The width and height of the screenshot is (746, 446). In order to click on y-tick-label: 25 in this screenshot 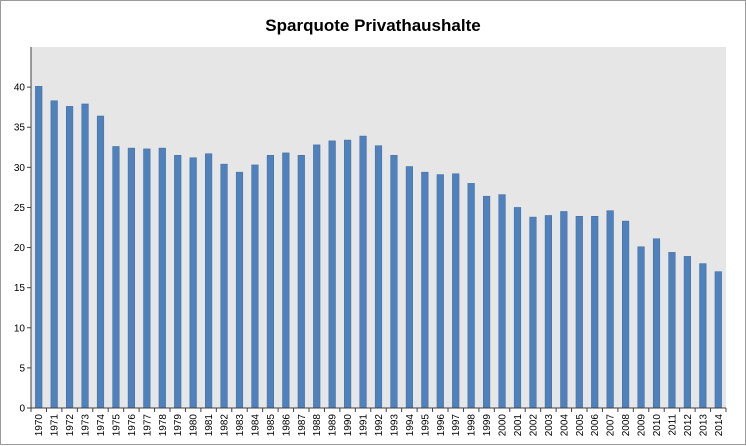, I will do `click(20, 208)`.